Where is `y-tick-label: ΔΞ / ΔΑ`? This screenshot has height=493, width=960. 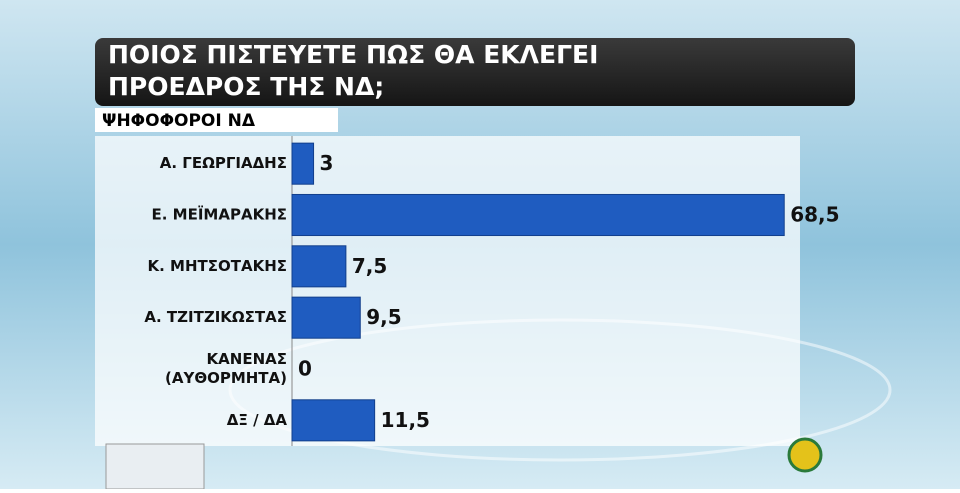 y-tick-label: ΔΞ / ΔΑ is located at coordinates (257, 420).